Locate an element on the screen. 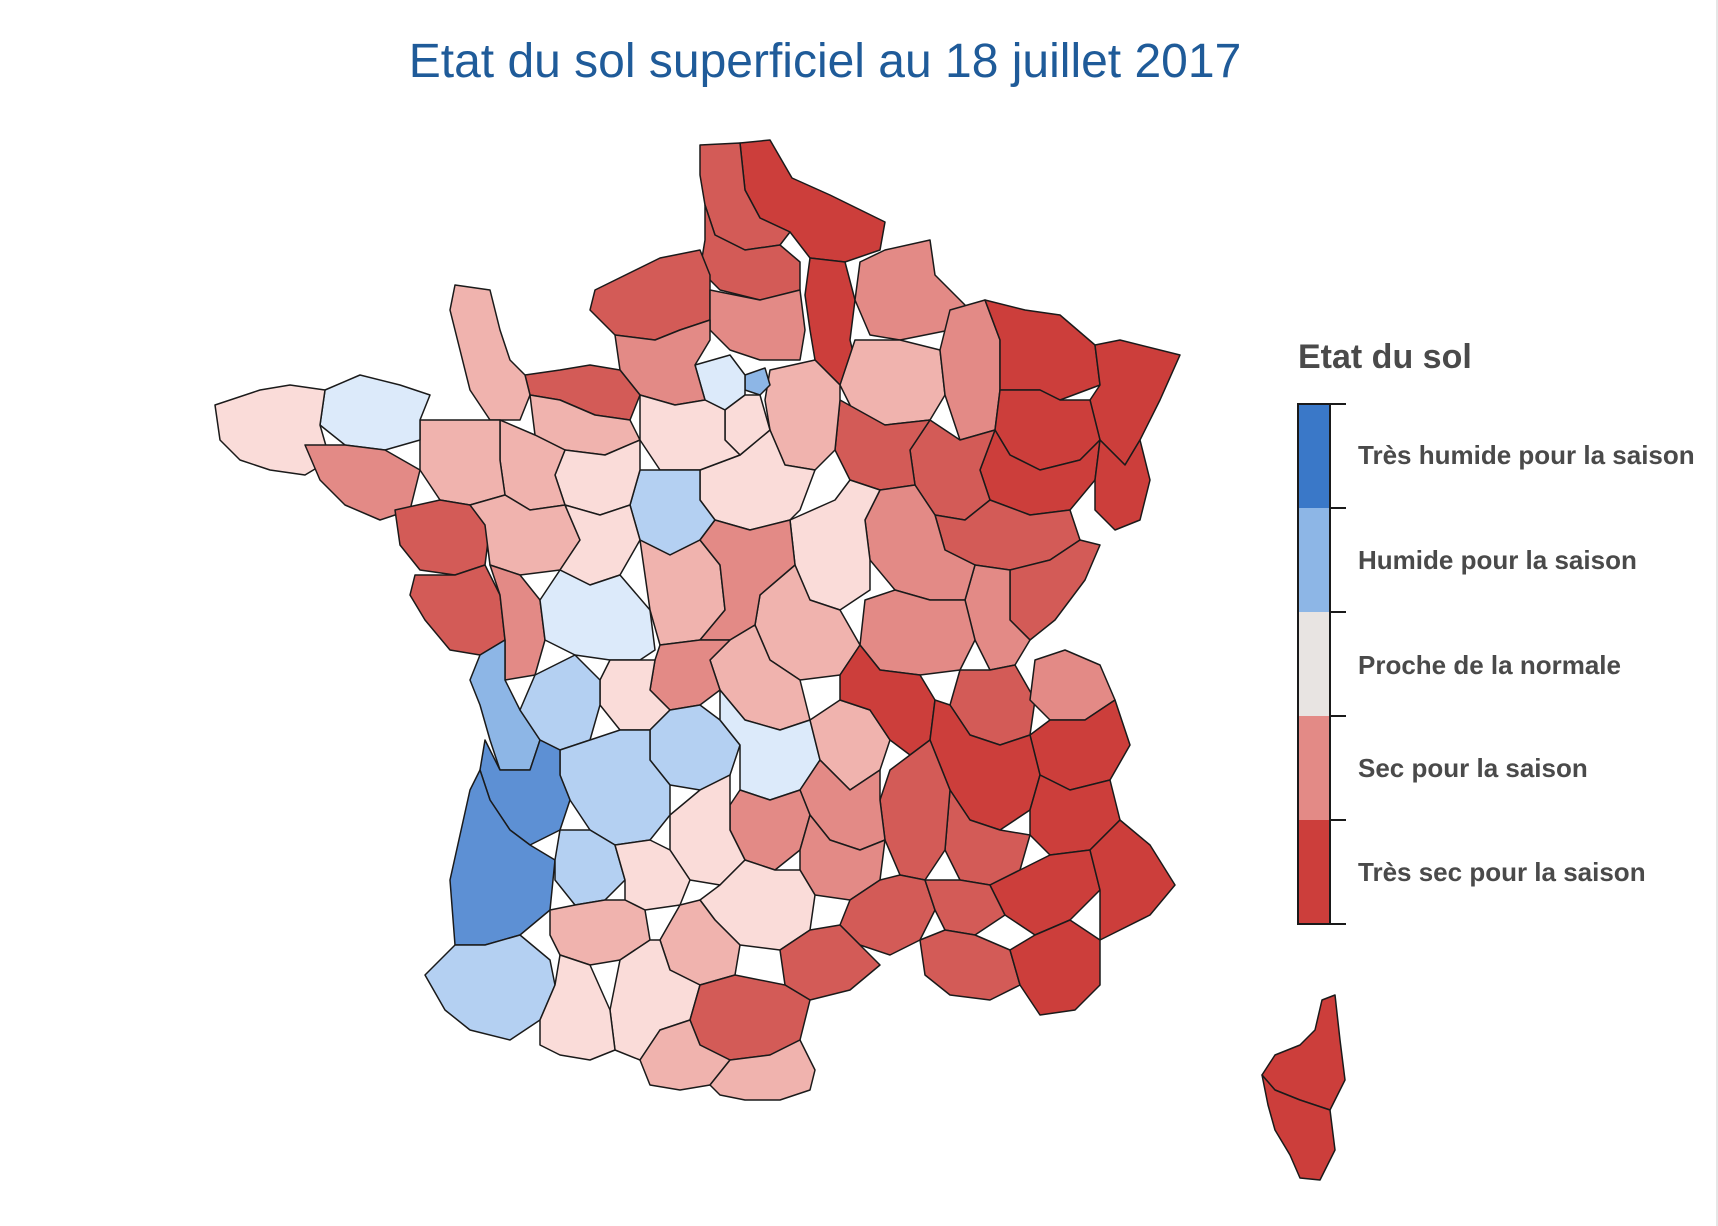 This screenshot has height=1226, width=1718. legend-swatch-very-dry is located at coordinates (1314, 872).